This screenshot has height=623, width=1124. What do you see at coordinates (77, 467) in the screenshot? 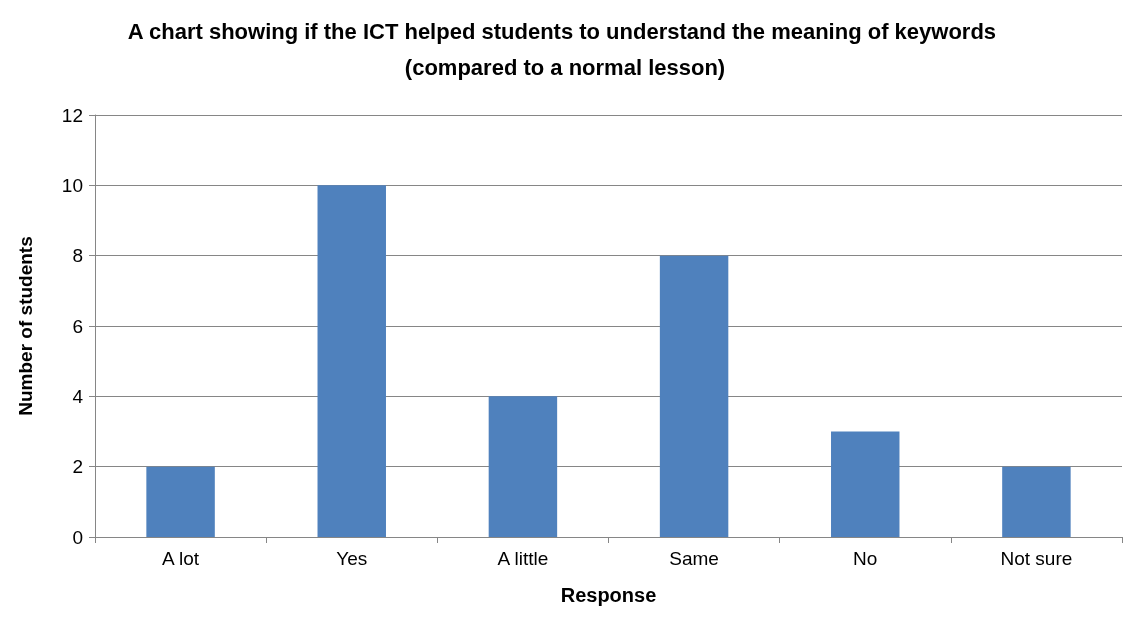
I see `y-tick-label: 2` at bounding box center [77, 467].